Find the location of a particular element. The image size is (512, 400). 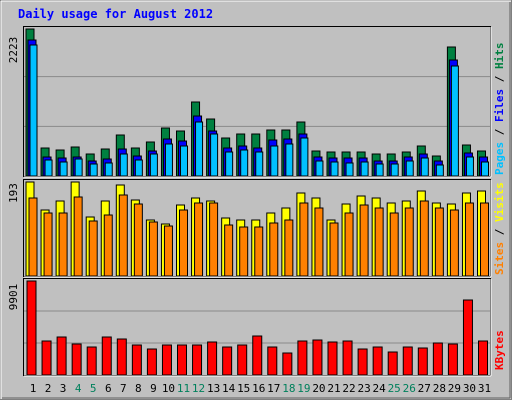

legend-pages: Pages is located at coordinates (499, 158).